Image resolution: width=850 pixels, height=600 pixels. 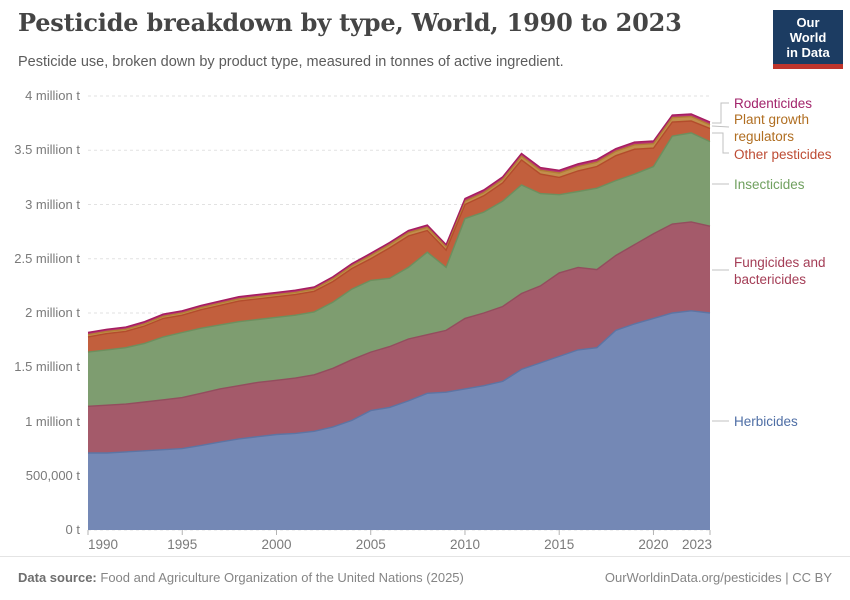 I want to click on x-axis-label: 2023, so click(x=696, y=544).